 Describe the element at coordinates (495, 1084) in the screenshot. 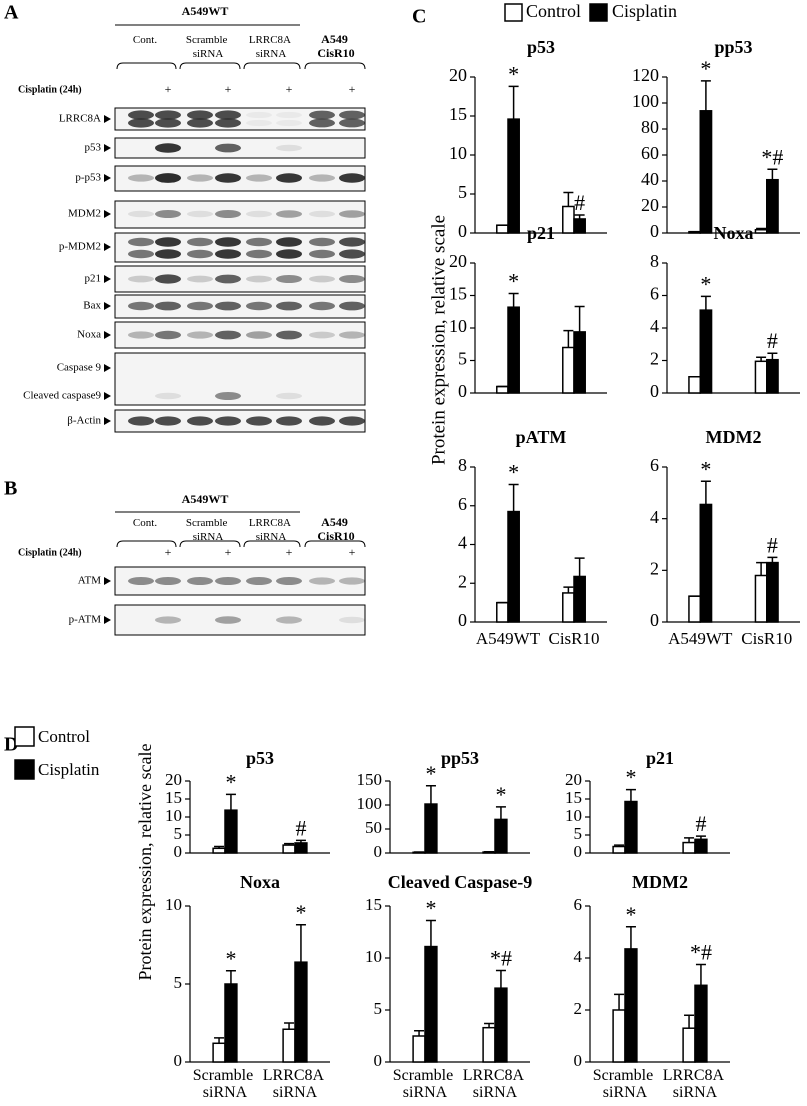

I see `x-tick-label: LRRC8A siRNA` at that location.